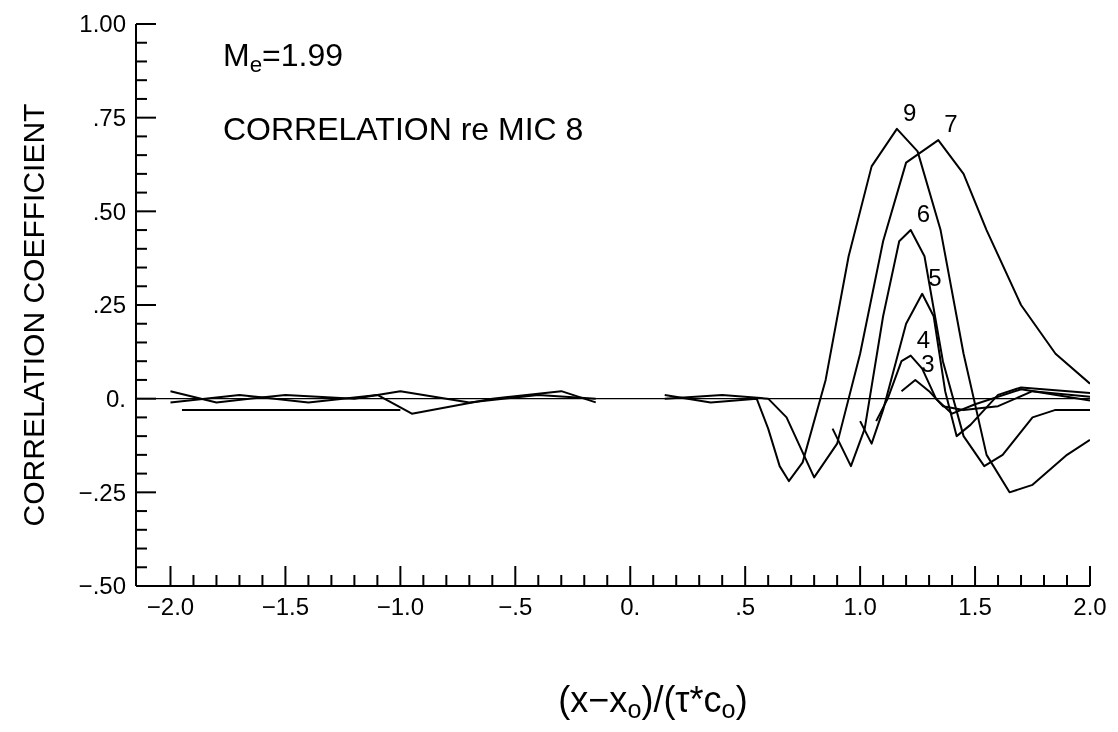 The width and height of the screenshot is (1118, 732). What do you see at coordinates (1090, 607) in the screenshot?
I see `x-tick-label: 2.0` at bounding box center [1090, 607].